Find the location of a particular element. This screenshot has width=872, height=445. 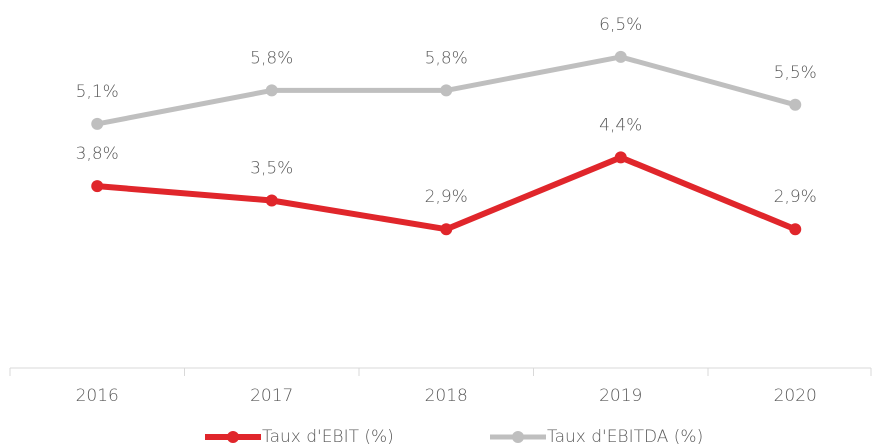

legend-label: Taux d'EBITDA (%) is located at coordinates (625, 436).